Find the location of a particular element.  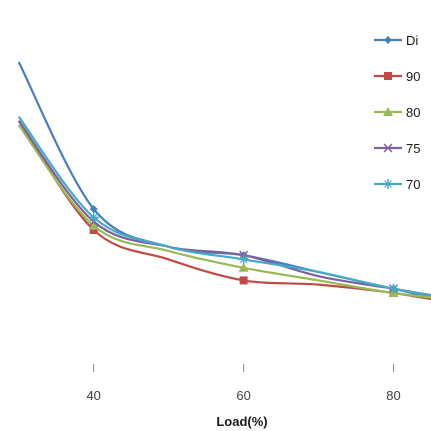

legend-item: Di is located at coordinates (396, 40).